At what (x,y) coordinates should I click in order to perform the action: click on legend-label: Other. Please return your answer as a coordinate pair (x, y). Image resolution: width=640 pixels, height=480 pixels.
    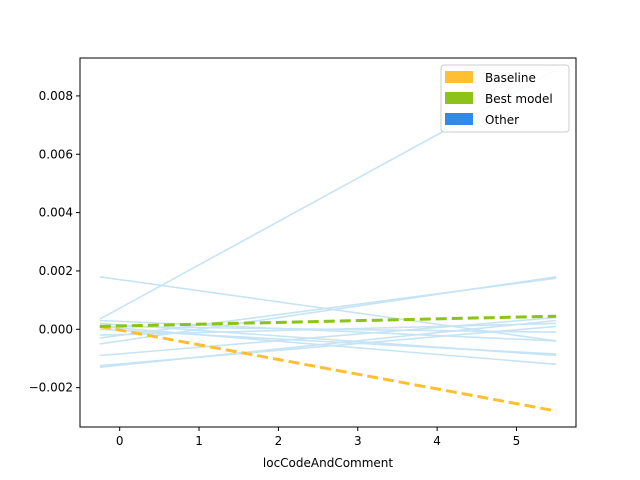
    Looking at the image, I should click on (502, 120).